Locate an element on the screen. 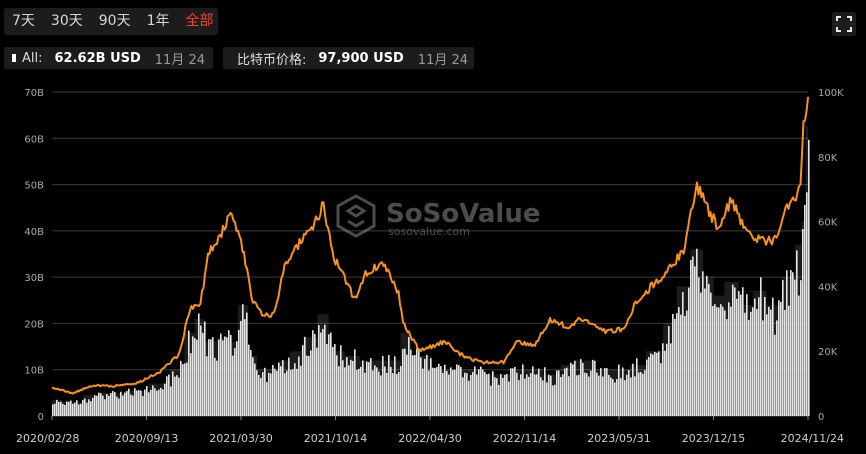 Image resolution: width=866 pixels, height=454 pixels. sosovalue-logo-icon is located at coordinates (356, 216).